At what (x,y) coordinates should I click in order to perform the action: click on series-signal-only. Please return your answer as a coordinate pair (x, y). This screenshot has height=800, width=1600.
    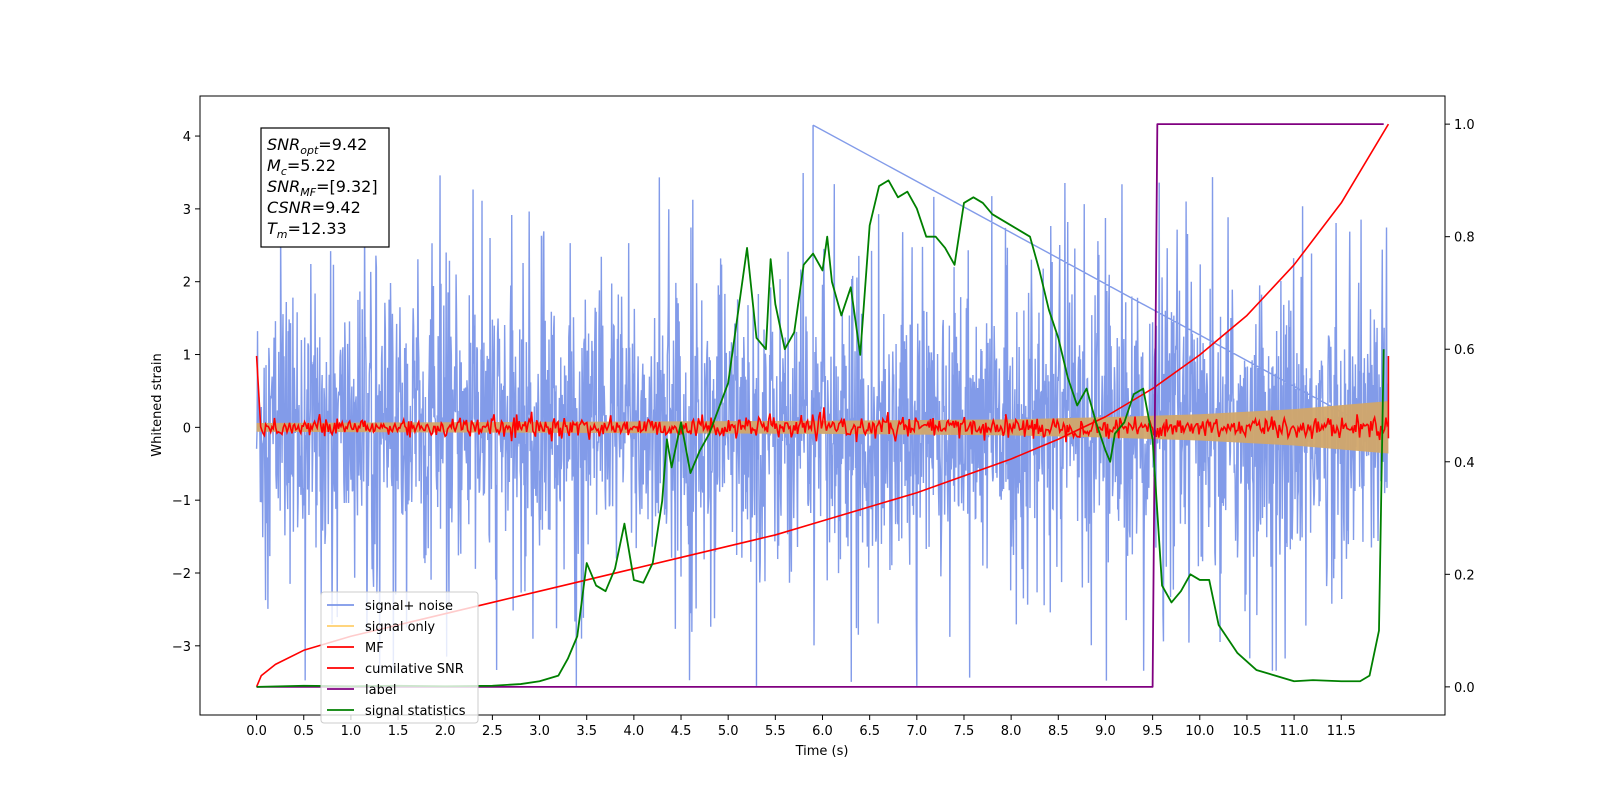
    Looking at the image, I should click on (822, 427).